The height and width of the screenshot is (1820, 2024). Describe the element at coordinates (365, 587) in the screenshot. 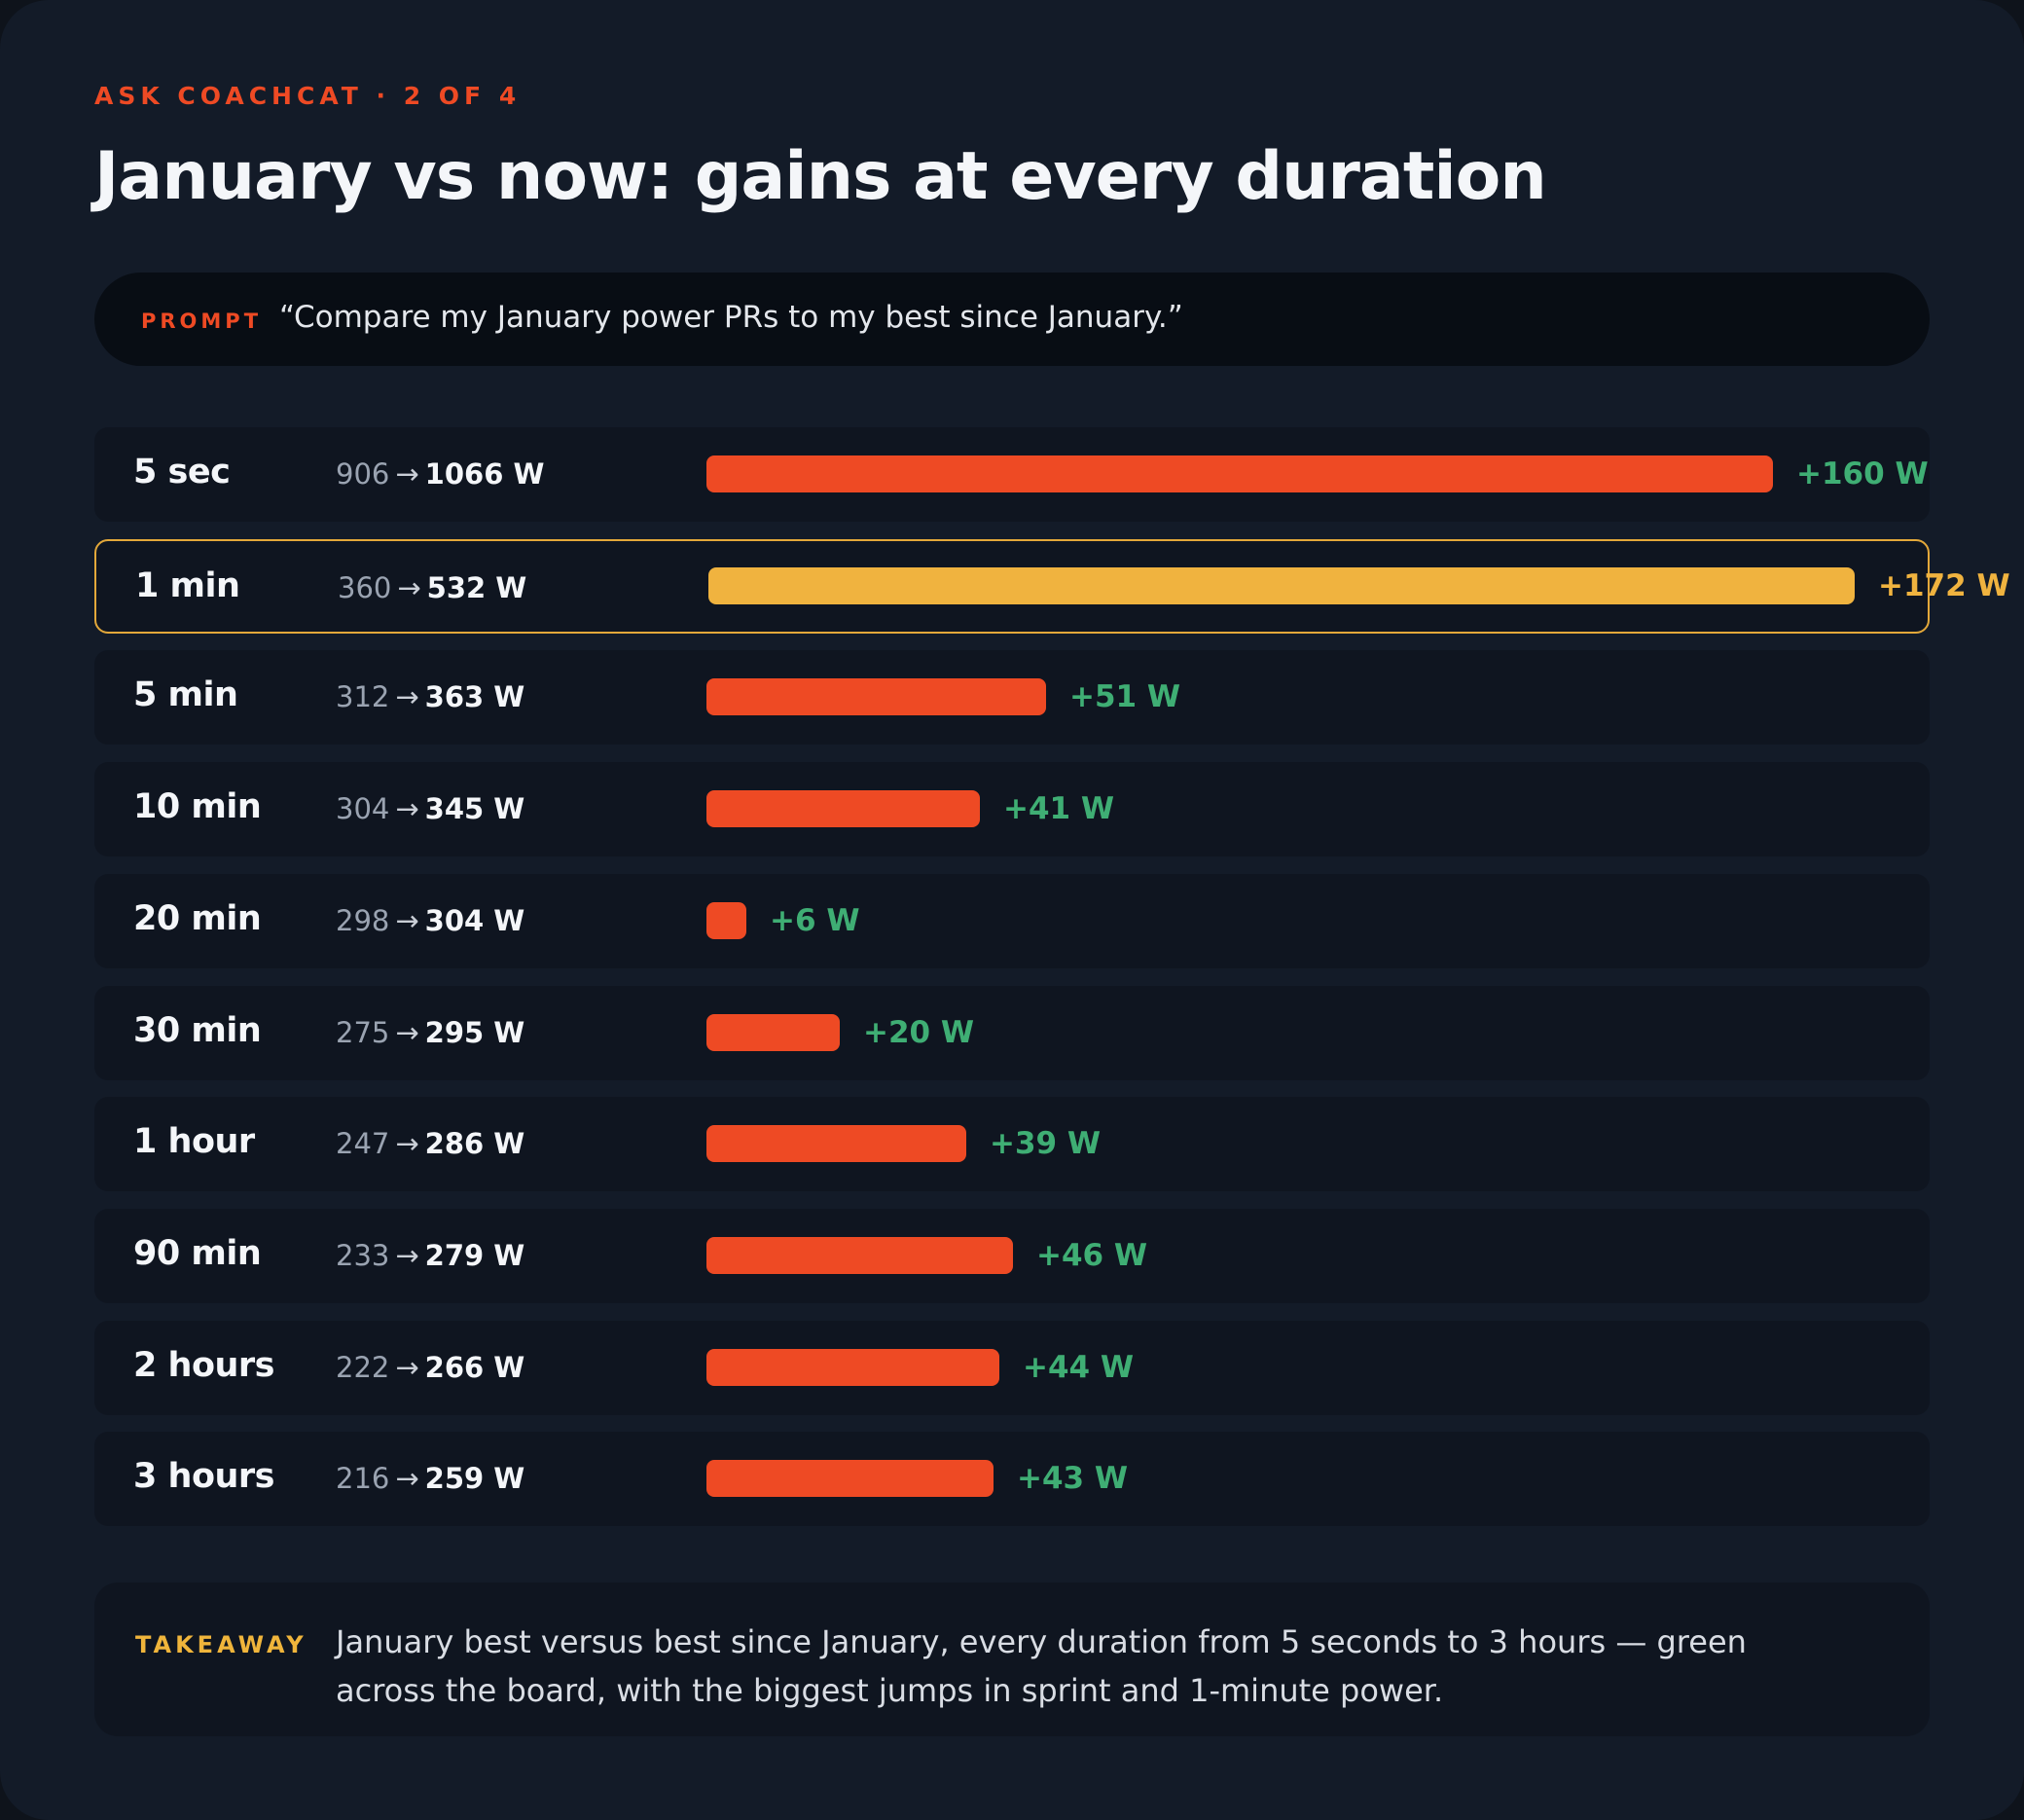

I see `january-value: 360` at that location.